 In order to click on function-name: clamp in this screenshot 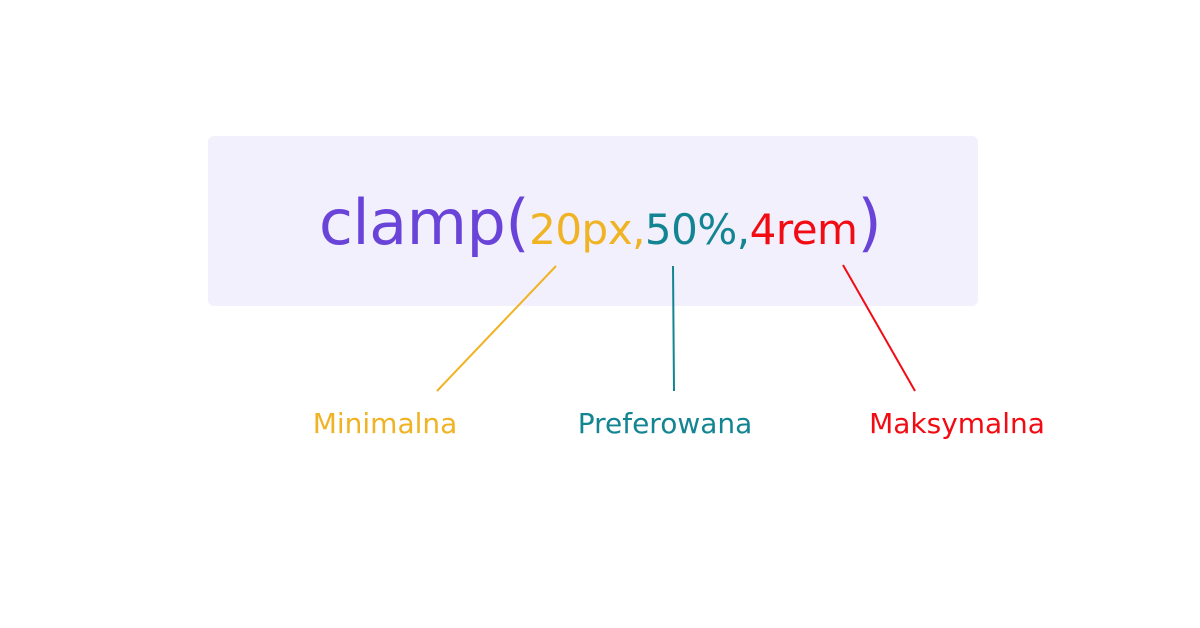, I will do `click(412, 222)`.